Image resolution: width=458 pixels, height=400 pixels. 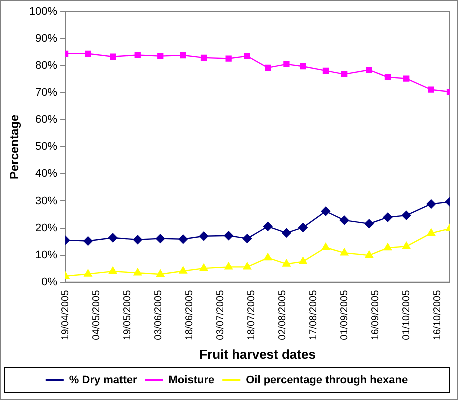 What do you see at coordinates (47, 120) in the screenshot?
I see `y-tick-label: 60%` at bounding box center [47, 120].